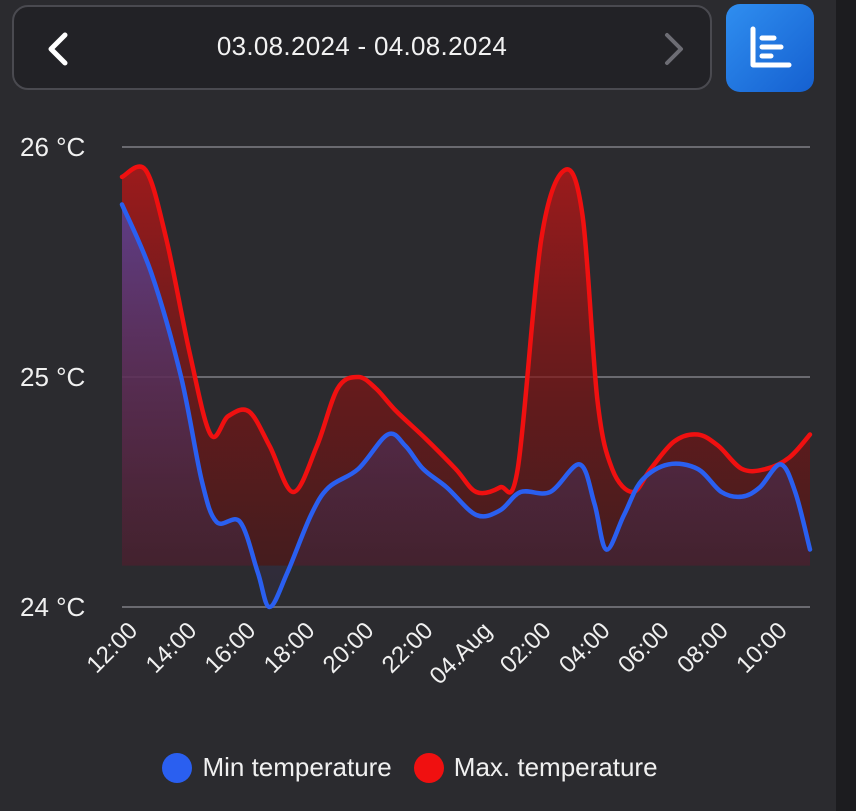 The width and height of the screenshot is (856, 811). I want to click on x-tick-label: 18:00, so click(290, 648).